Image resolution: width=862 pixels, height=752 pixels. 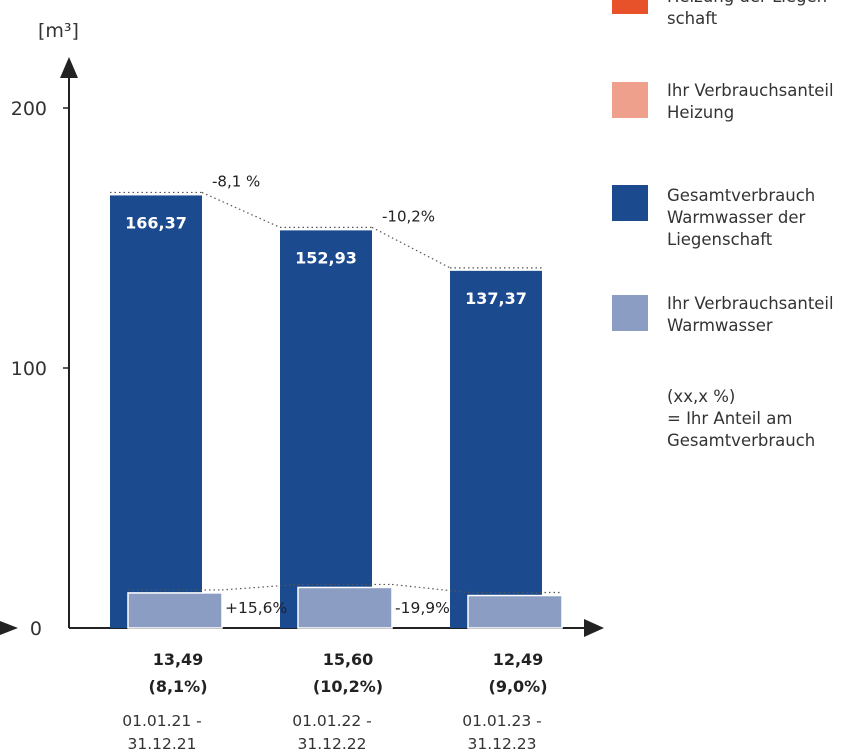 What do you see at coordinates (496, 298) in the screenshot?
I see `bar-total-value-label: 137,37` at bounding box center [496, 298].